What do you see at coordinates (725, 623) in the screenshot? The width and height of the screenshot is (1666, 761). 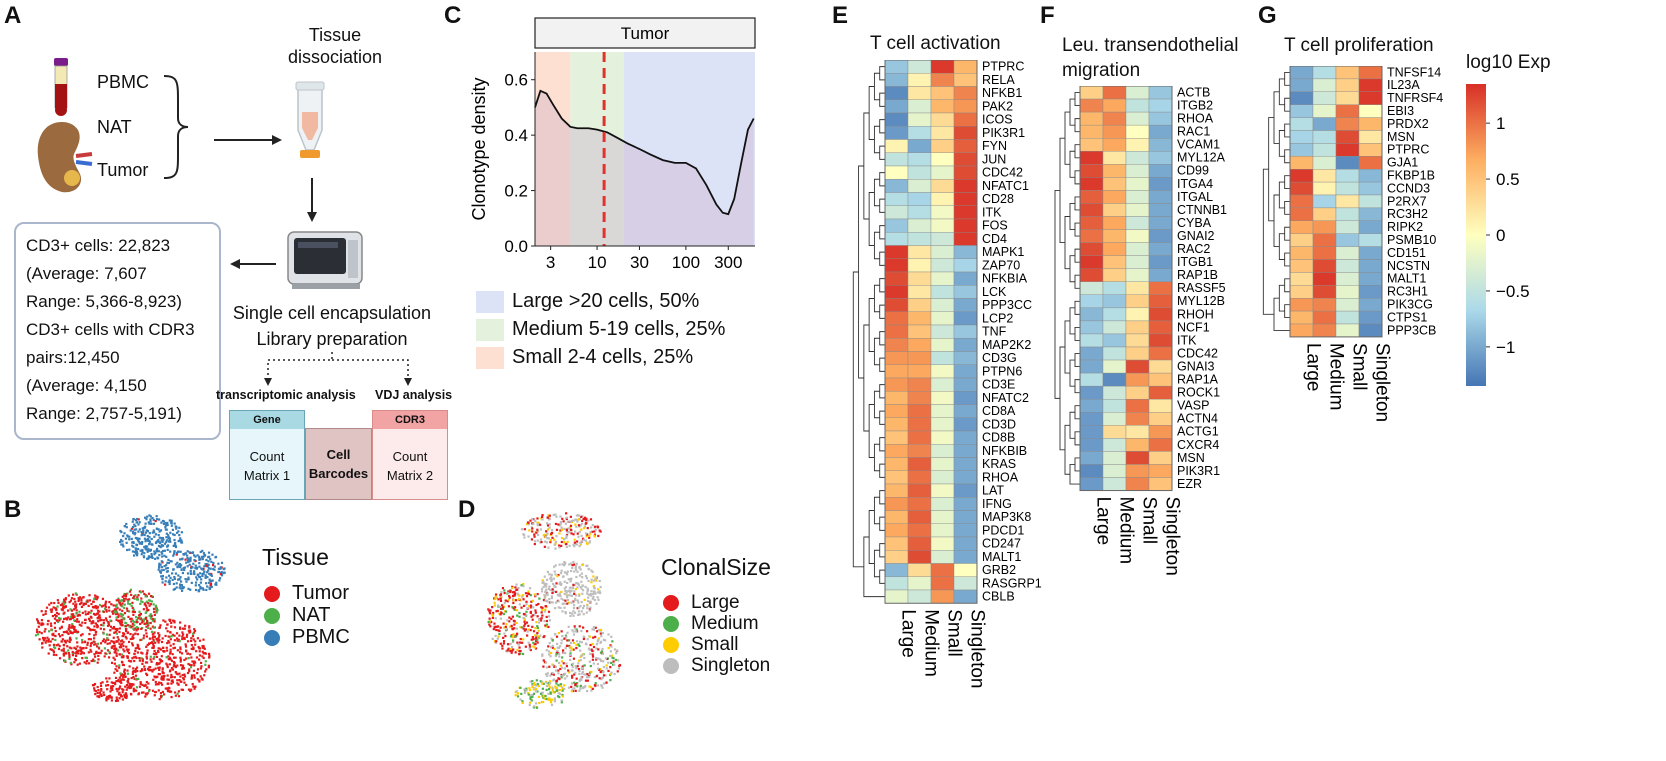 I see `legend-medium-label: Medium` at bounding box center [725, 623].